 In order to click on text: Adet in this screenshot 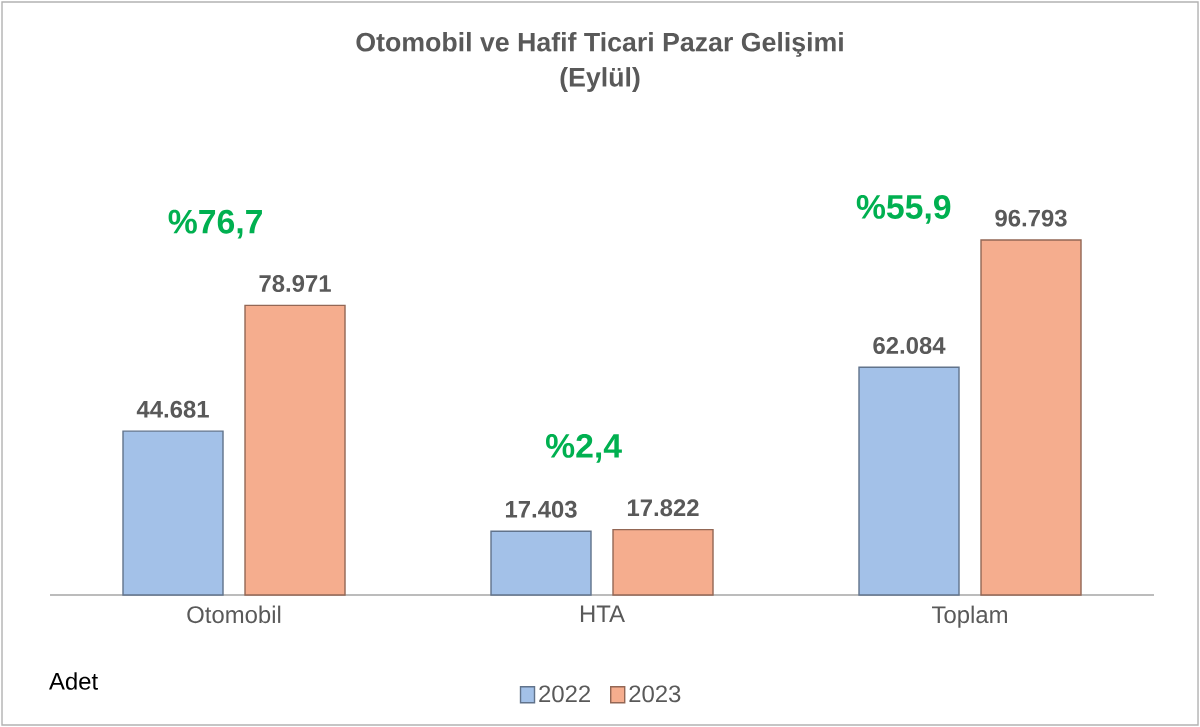, I will do `click(73, 681)`.